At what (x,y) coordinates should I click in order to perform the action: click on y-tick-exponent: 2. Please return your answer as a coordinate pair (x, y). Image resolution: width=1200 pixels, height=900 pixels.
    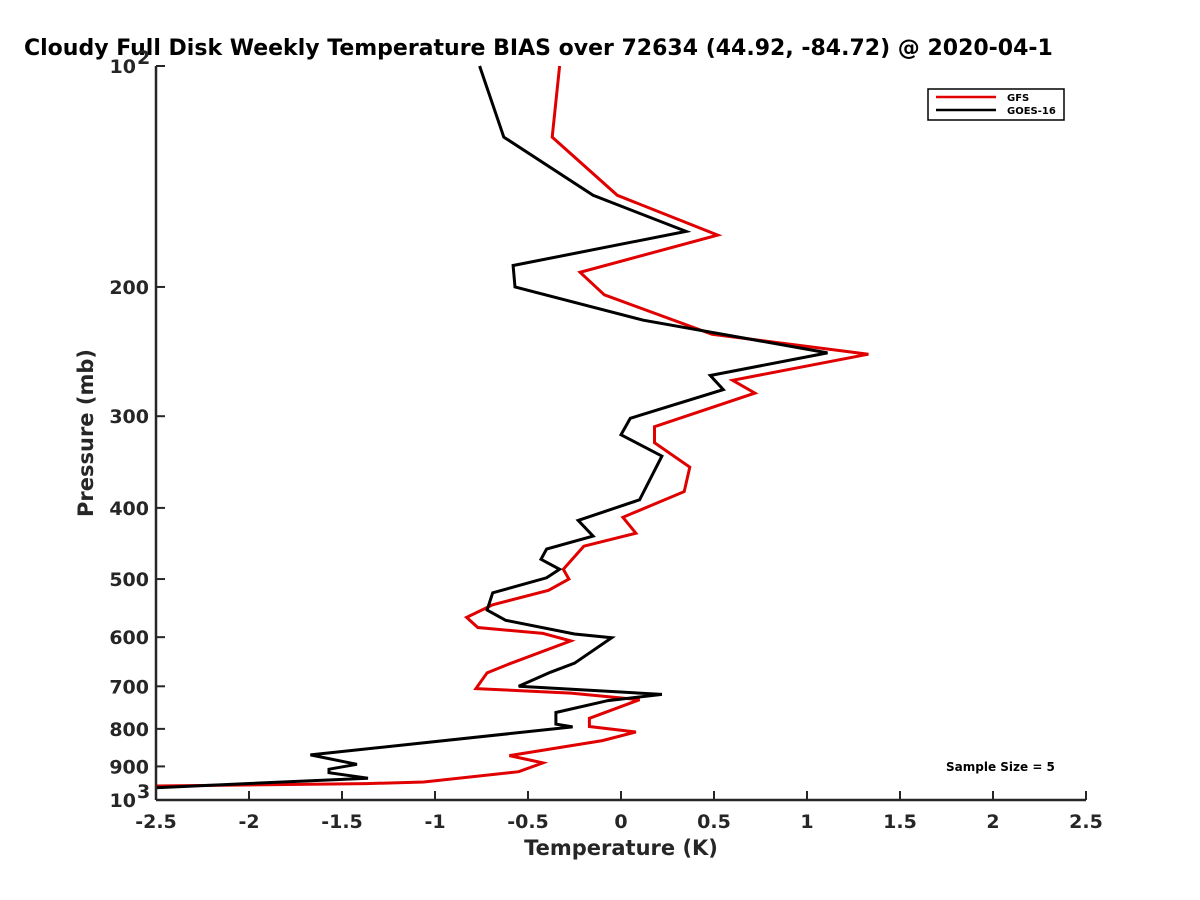
    Looking at the image, I should click on (143, 58).